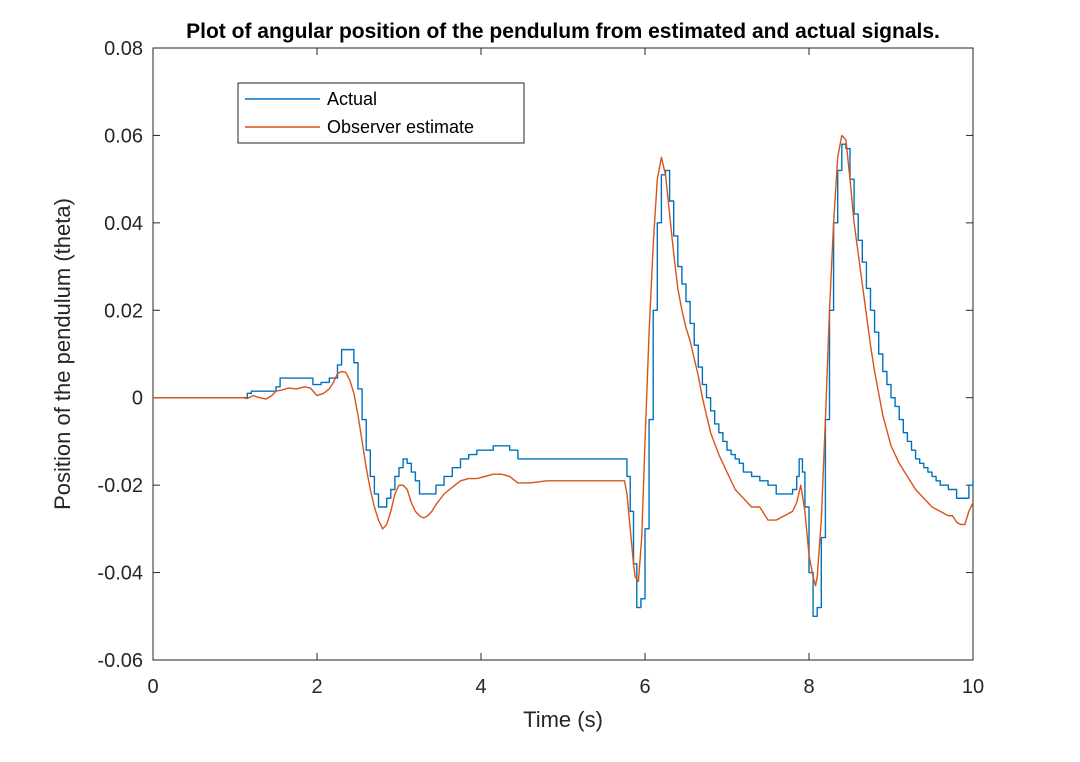  What do you see at coordinates (120, 486) in the screenshot?
I see `y-tick-label: -0.02` at bounding box center [120, 486].